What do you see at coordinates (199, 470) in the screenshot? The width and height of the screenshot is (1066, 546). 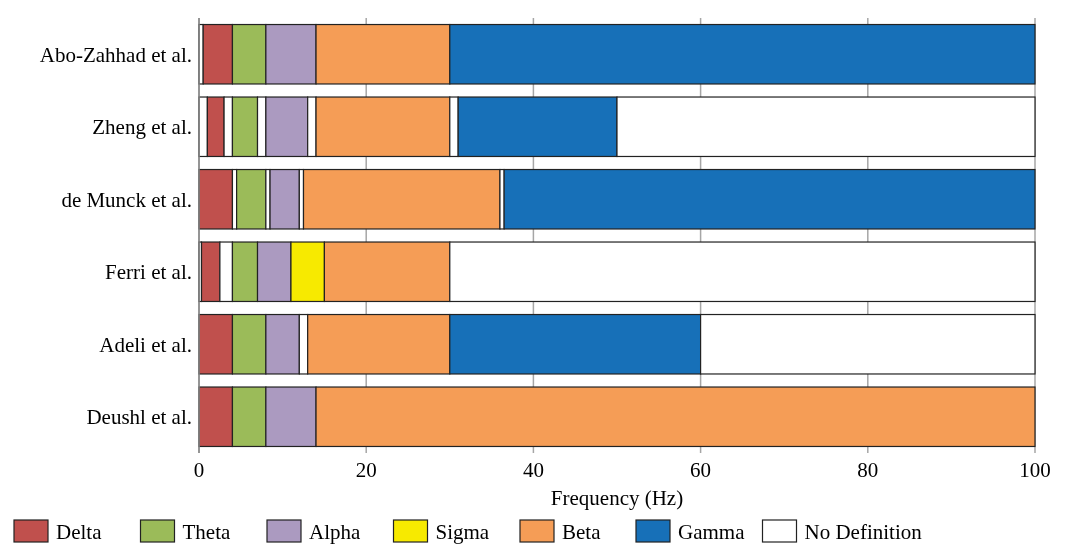 I see `x-tick-label: 0` at bounding box center [199, 470].